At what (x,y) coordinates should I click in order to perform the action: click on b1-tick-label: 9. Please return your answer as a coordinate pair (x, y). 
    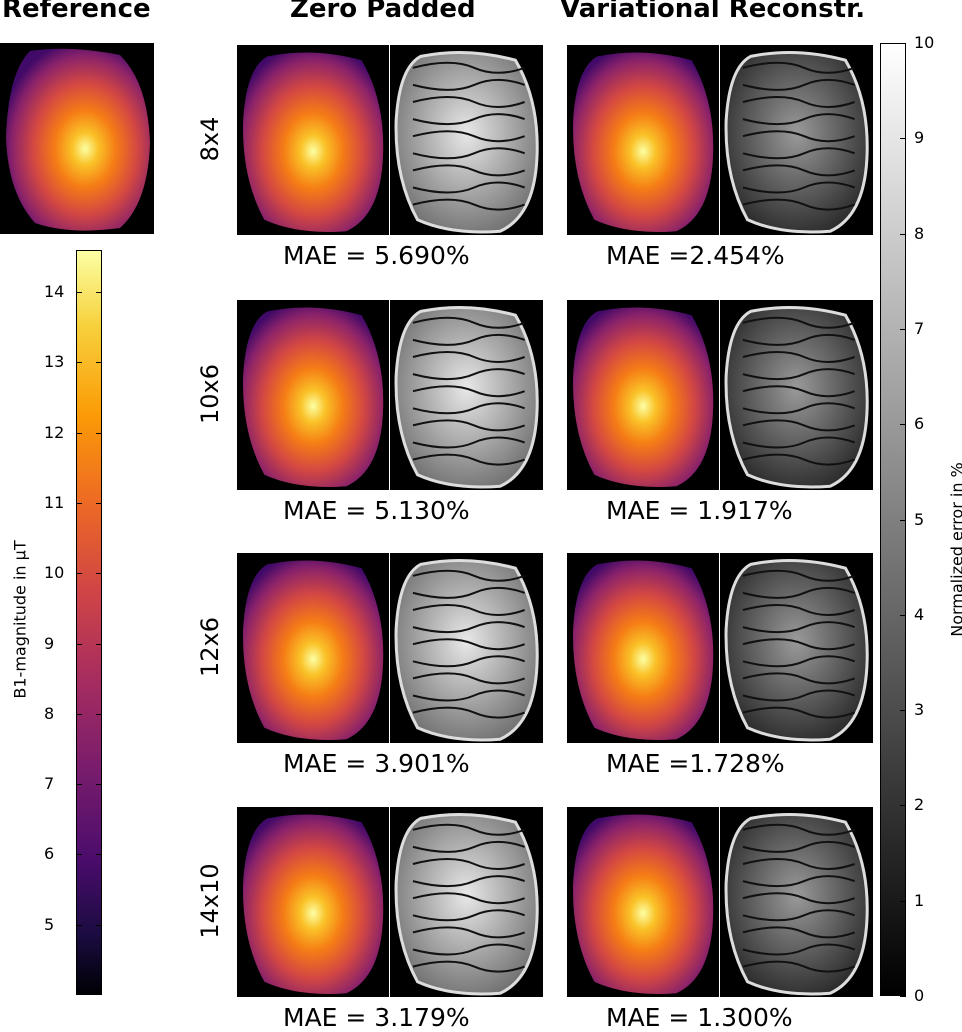
    Looking at the image, I should click on (49, 643).